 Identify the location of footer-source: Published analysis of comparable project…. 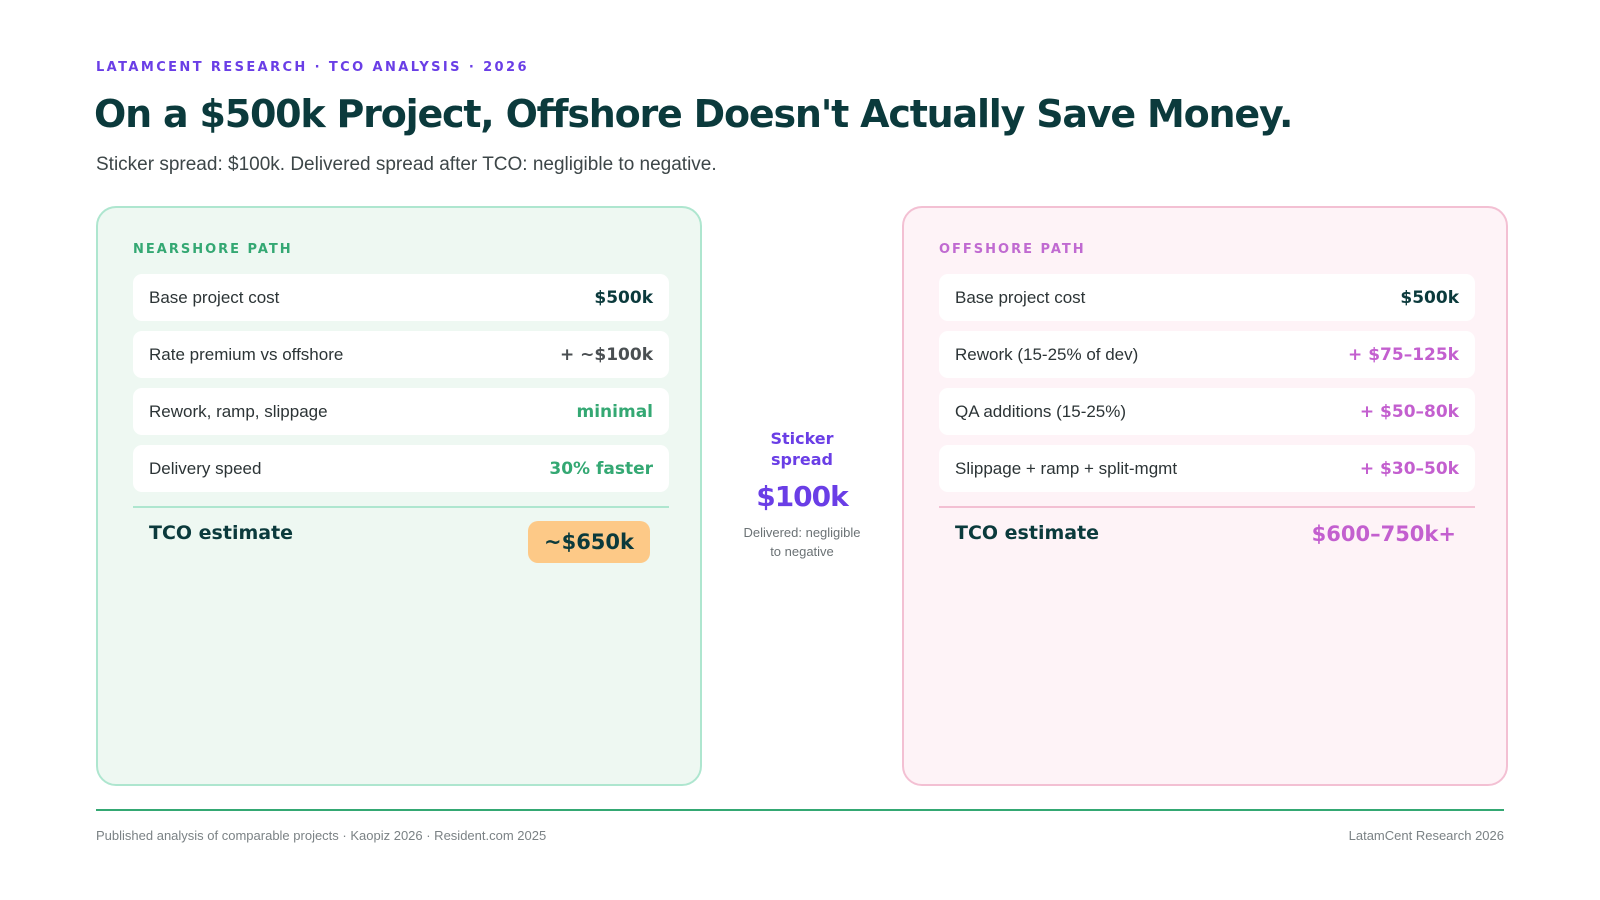
(321, 835).